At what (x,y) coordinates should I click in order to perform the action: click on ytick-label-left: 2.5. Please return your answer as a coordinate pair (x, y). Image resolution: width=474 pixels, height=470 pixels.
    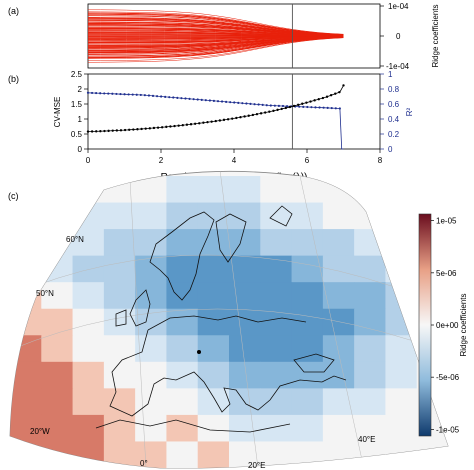
    Looking at the image, I should click on (77, 74).